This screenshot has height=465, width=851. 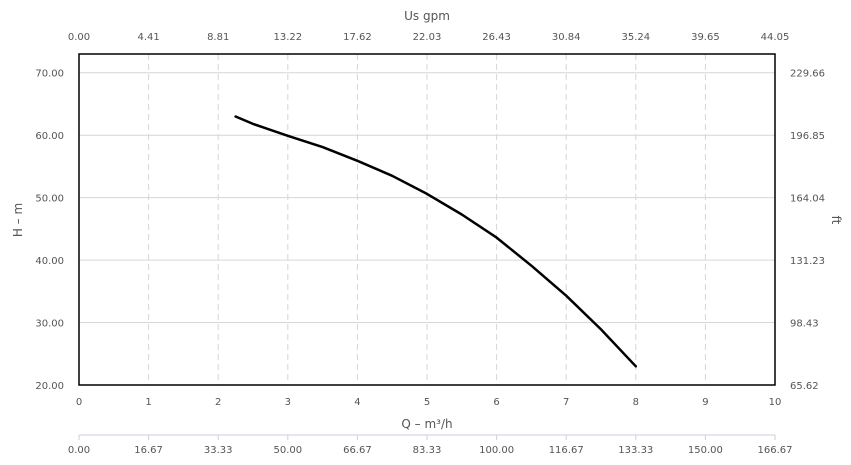 What do you see at coordinates (804, 386) in the screenshot?
I see `right-tick-label: 65.62` at bounding box center [804, 386].